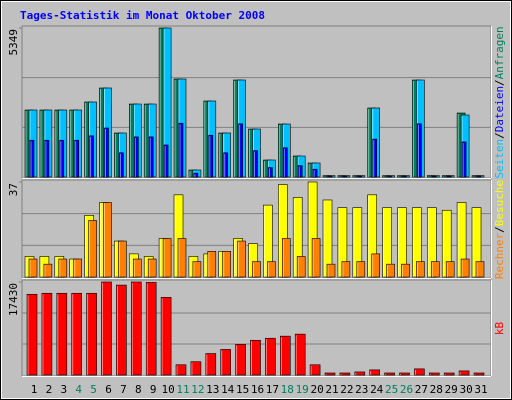 The width and height of the screenshot is (512, 400). What do you see at coordinates (49, 389) in the screenshot?
I see `x-tick-label: 2` at bounding box center [49, 389].